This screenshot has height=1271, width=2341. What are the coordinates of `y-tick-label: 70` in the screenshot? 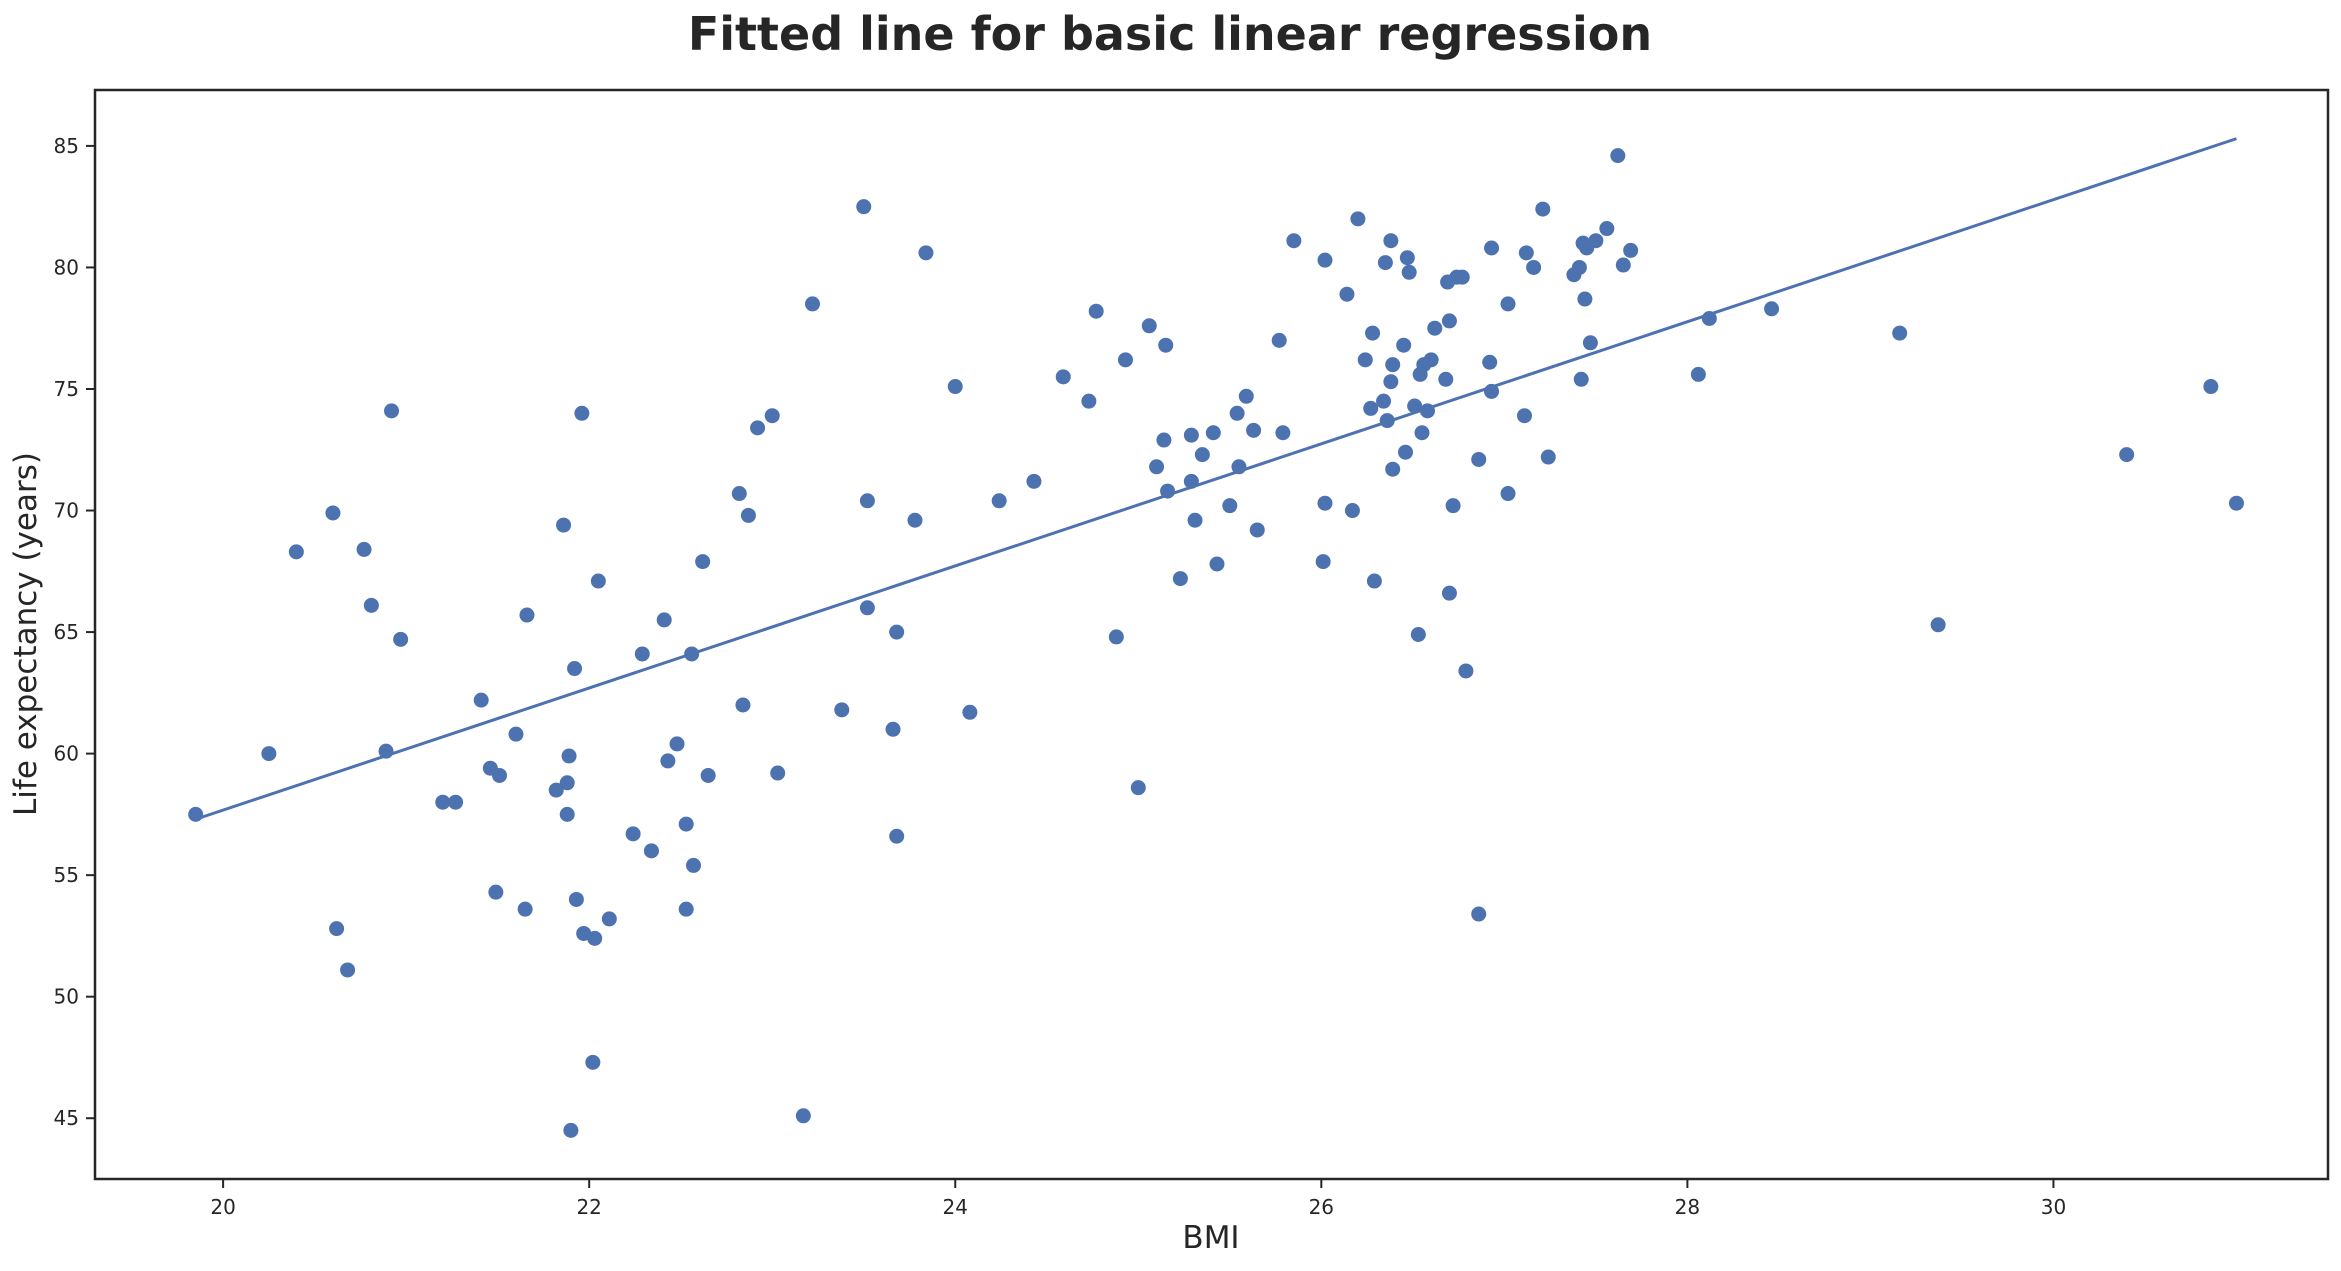 It's located at (66, 511).